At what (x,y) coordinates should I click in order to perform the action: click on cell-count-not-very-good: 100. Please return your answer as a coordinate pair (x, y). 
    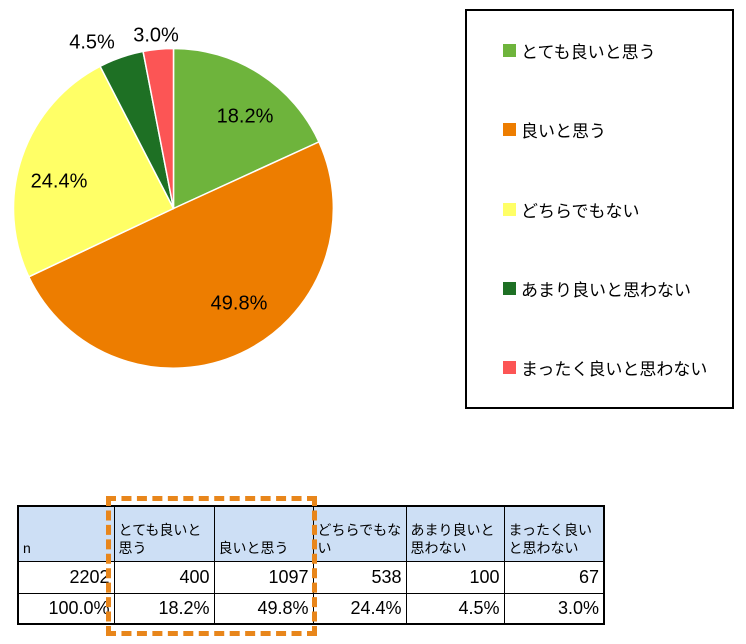
    Looking at the image, I should click on (455, 577).